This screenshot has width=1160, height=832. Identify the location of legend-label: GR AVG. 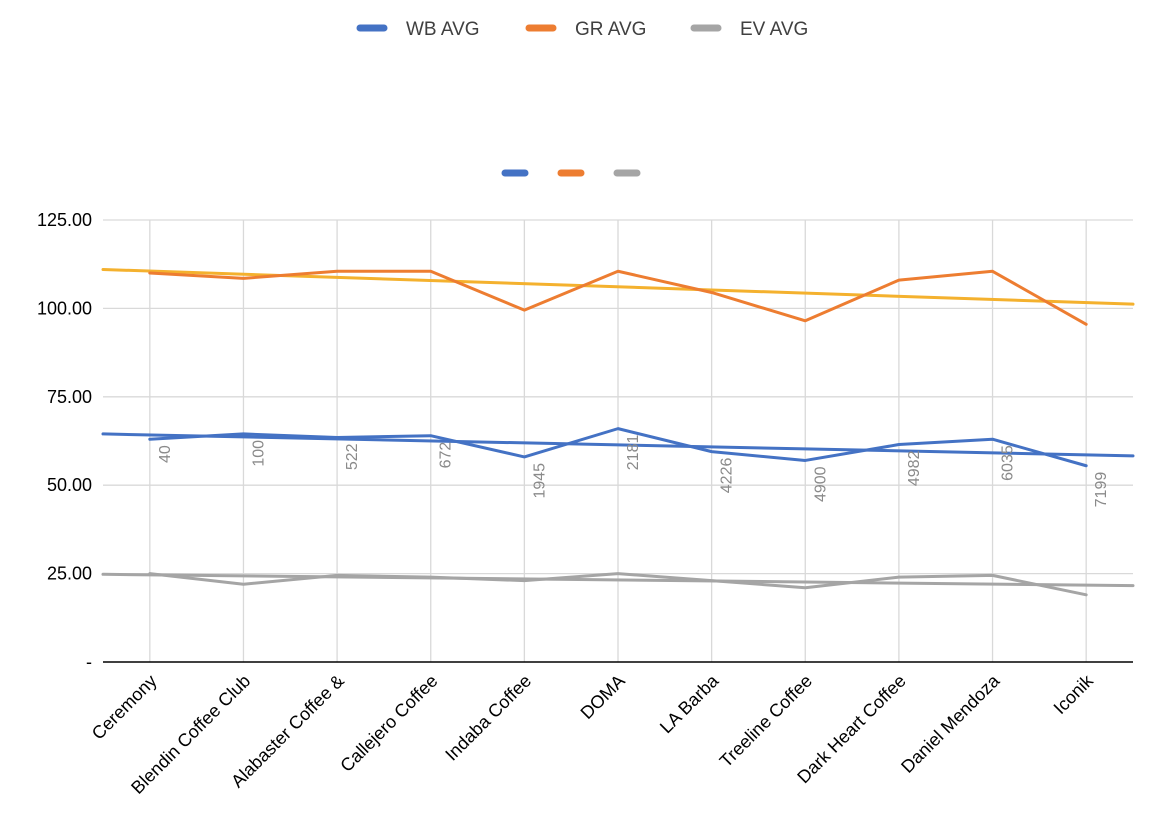
(610, 29).